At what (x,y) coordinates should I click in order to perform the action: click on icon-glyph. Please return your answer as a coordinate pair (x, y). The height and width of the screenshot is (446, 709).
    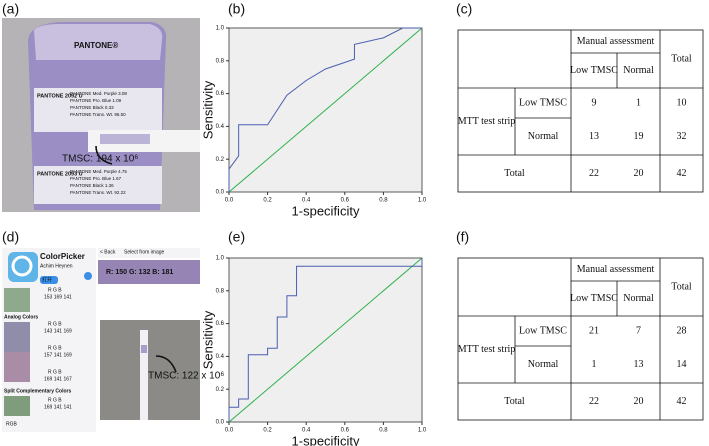
    Looking at the image, I should click on (22, 266).